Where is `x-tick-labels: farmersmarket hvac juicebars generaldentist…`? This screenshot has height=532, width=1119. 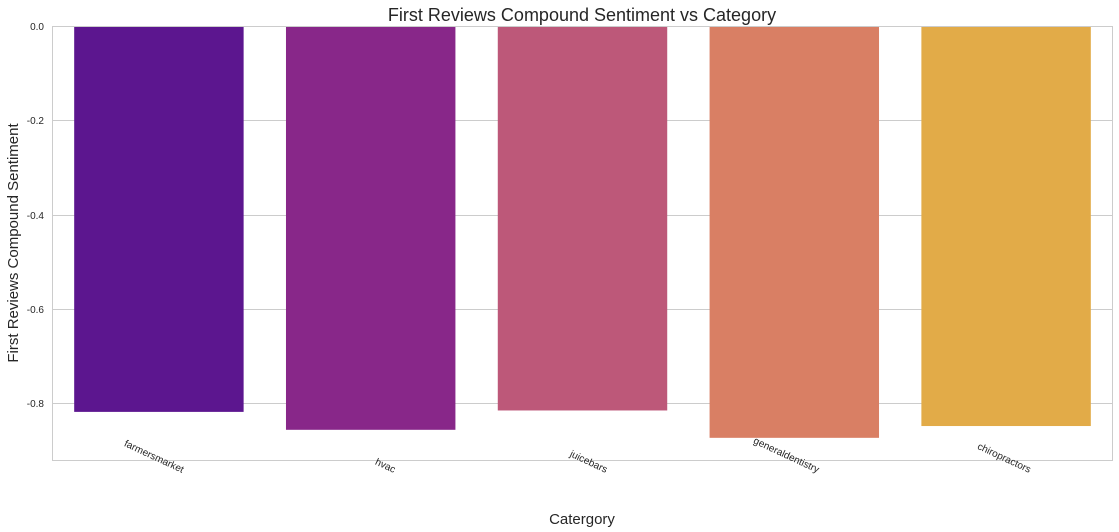 x-tick-labels: farmersmarket hvac juicebars generaldentist… is located at coordinates (577, 456).